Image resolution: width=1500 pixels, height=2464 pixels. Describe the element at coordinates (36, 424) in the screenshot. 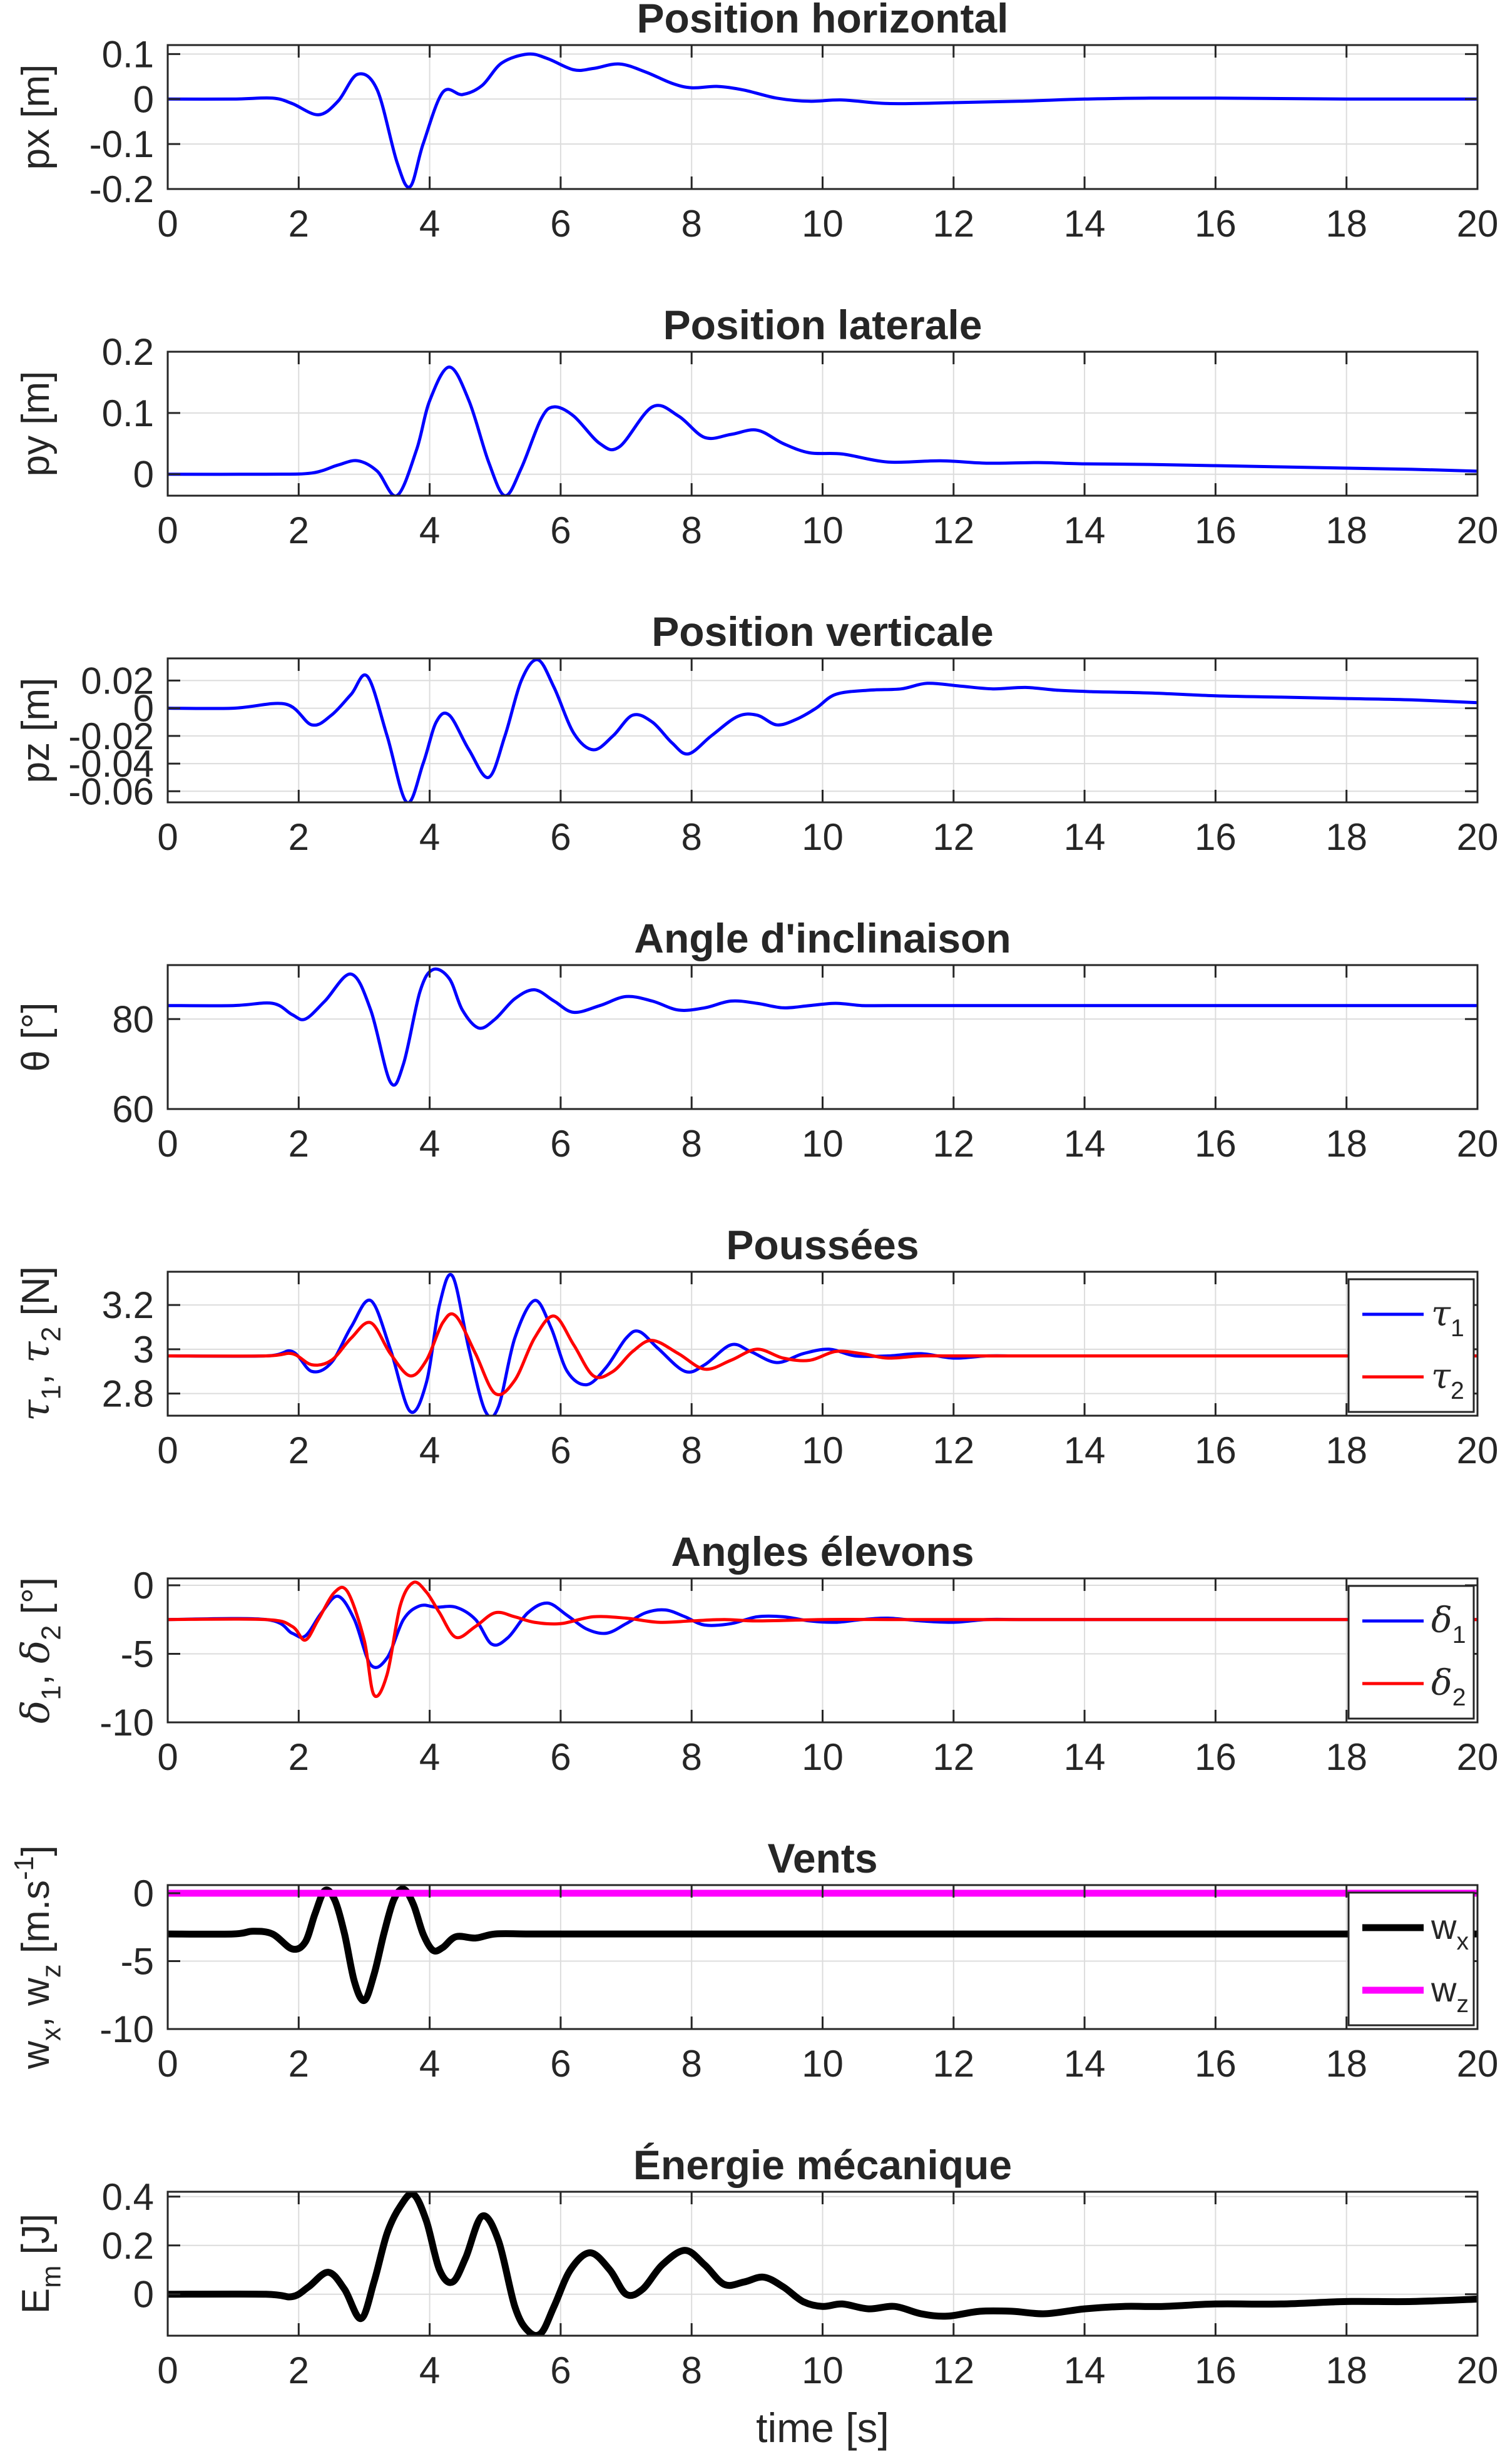

I see `y-axis-label: py [m]` at that location.